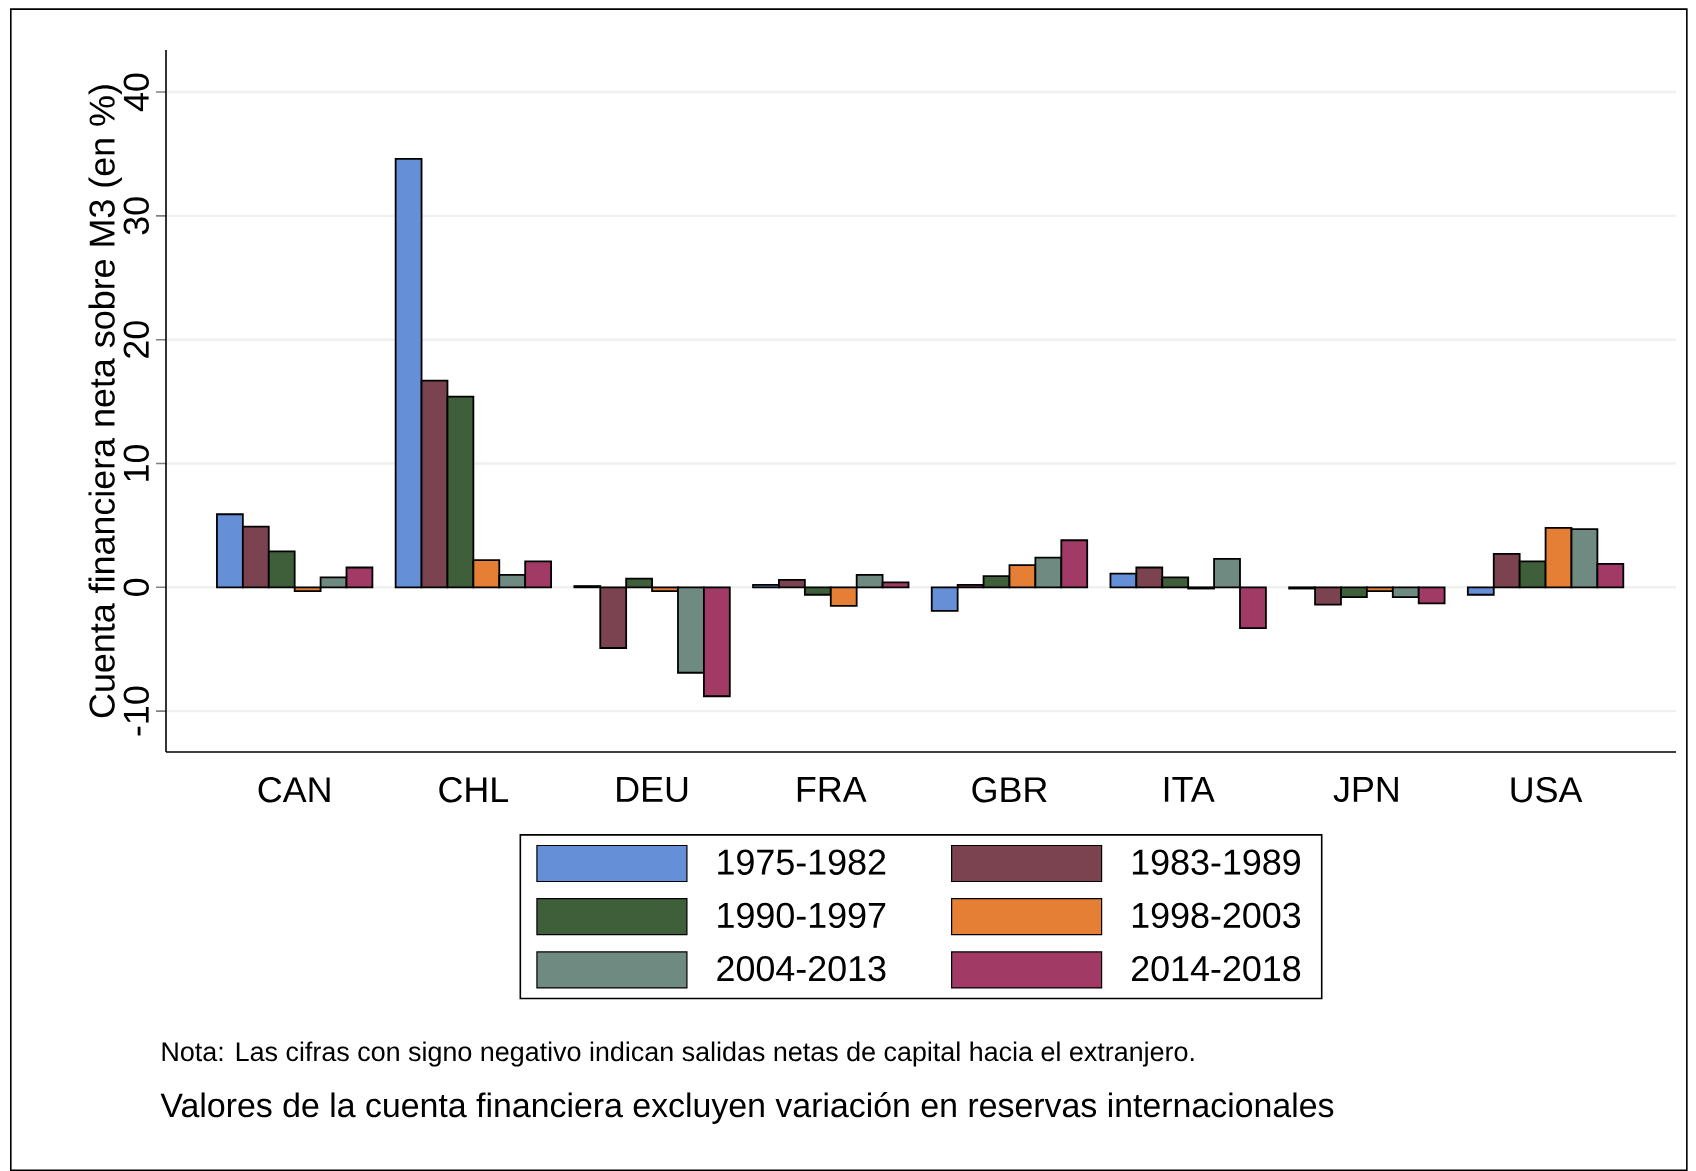 This screenshot has height=1171, width=1696. What do you see at coordinates (747, 1108) in the screenshot?
I see `text: Valores de la cuenta financiera excluyen variación en reservas internacionales` at bounding box center [747, 1108].